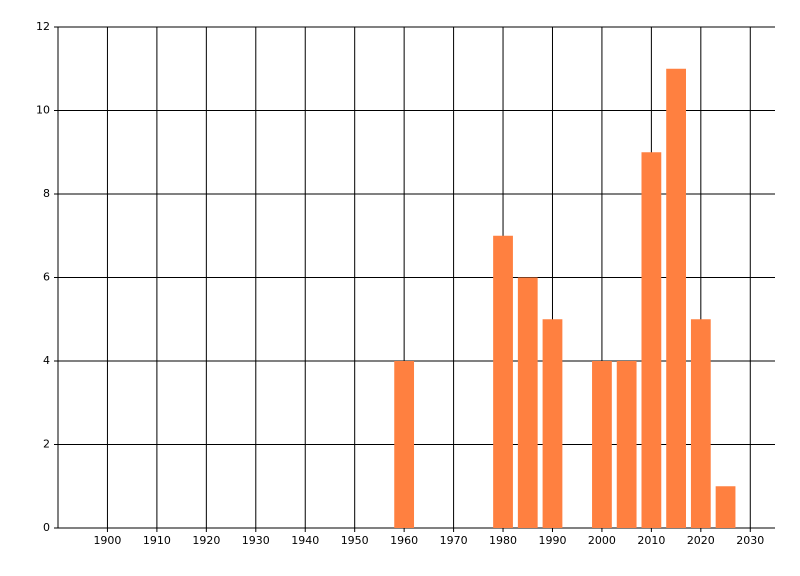  What do you see at coordinates (750, 540) in the screenshot?
I see `x-tick-label: 2030` at bounding box center [750, 540].